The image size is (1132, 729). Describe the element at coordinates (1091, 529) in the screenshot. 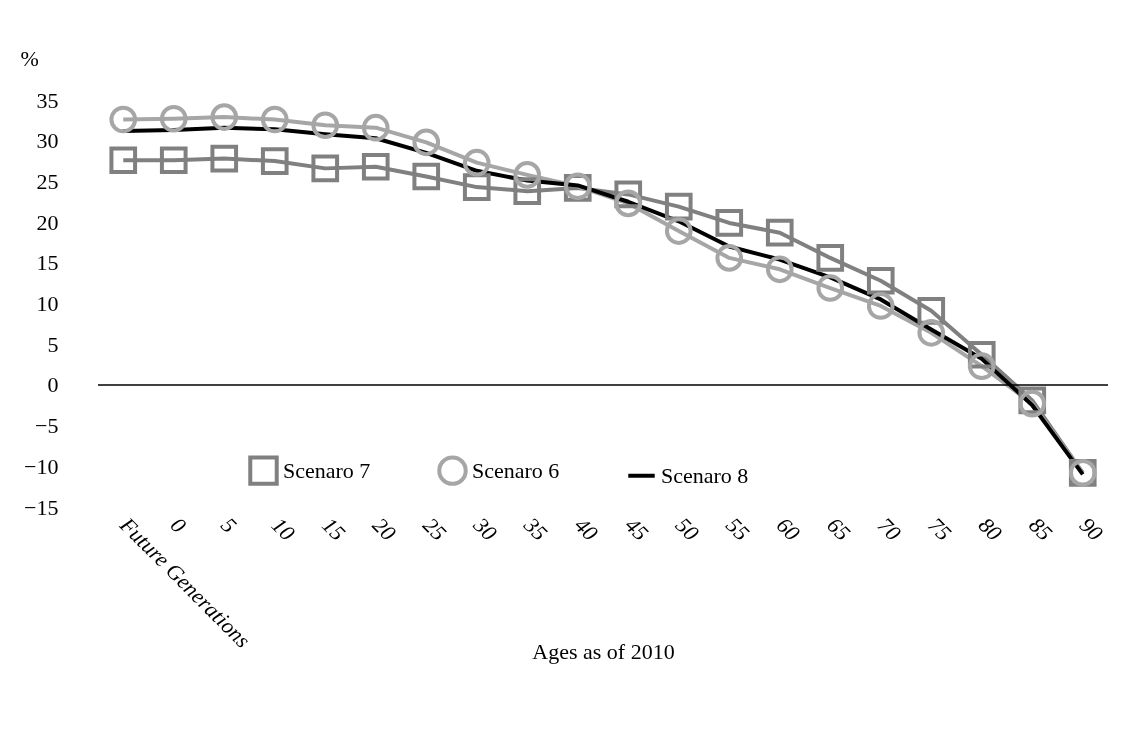

I see `x-tick-label: 90` at that location.